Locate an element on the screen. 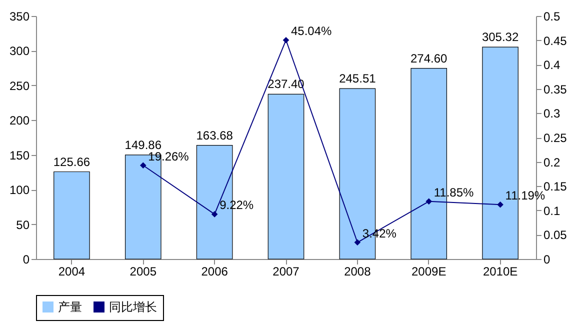  y2-tick-label: 0.3 is located at coordinates (552, 113).